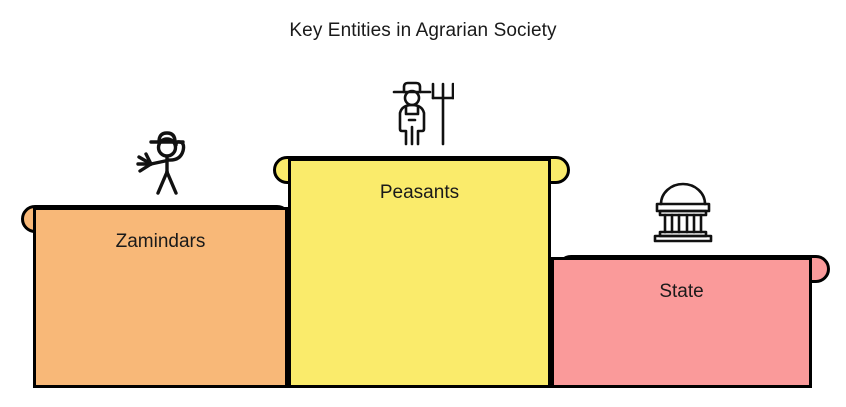 This screenshot has width=846, height=407. Describe the element at coordinates (423, 30) in the screenshot. I see `chart-title: Key Entities in Agrarian Society` at that location.